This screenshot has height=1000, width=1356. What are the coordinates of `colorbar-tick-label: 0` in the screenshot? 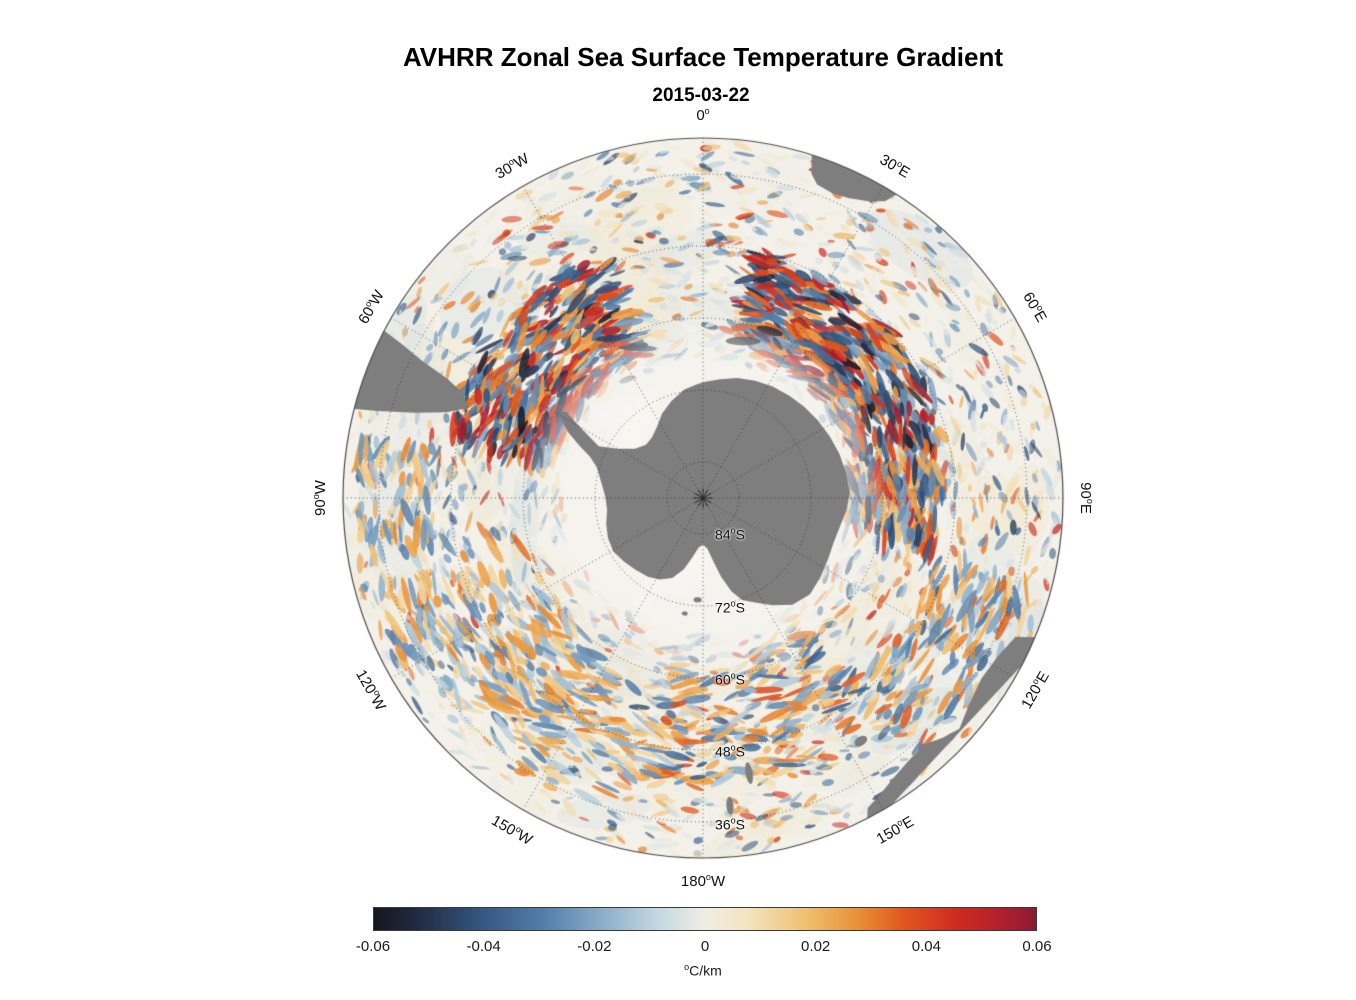 It's located at (705, 946).